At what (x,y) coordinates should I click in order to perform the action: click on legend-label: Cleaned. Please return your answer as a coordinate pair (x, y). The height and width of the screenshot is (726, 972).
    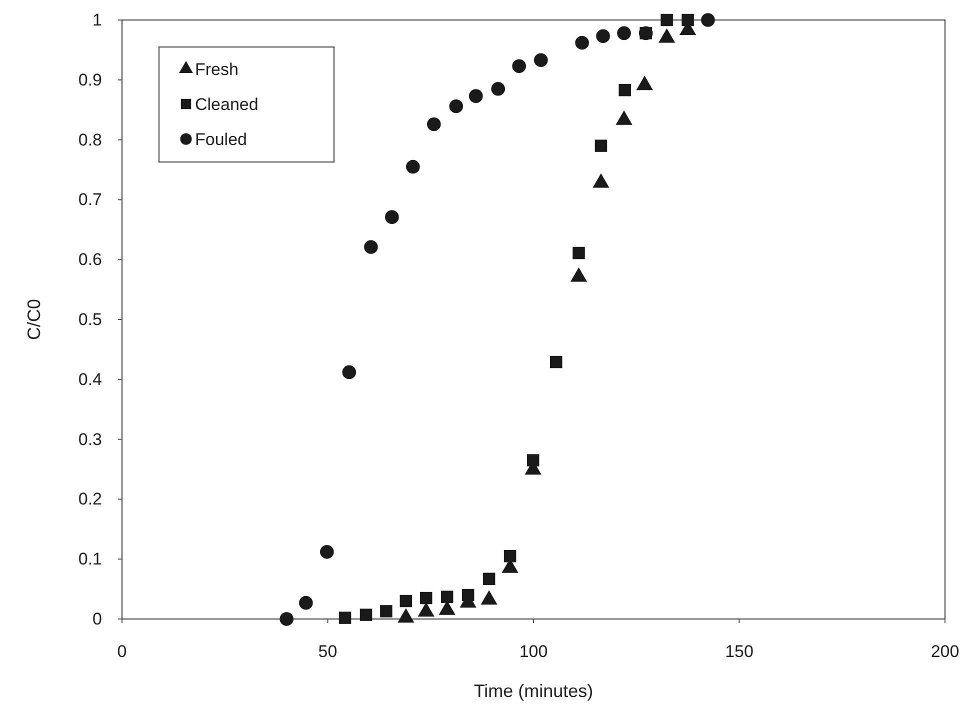
    Looking at the image, I should click on (226, 104).